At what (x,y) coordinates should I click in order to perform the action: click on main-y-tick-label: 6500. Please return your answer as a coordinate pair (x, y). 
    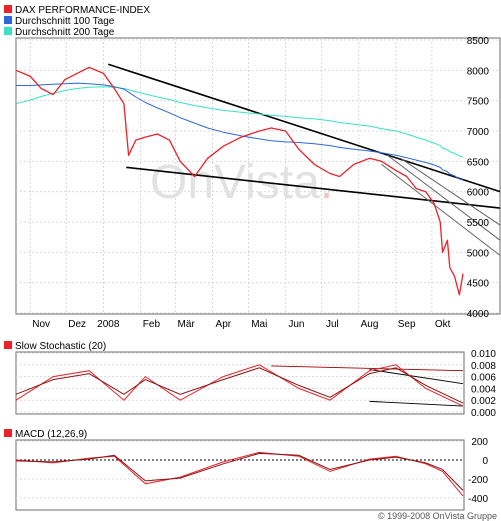
    Looking at the image, I should click on (478, 162).